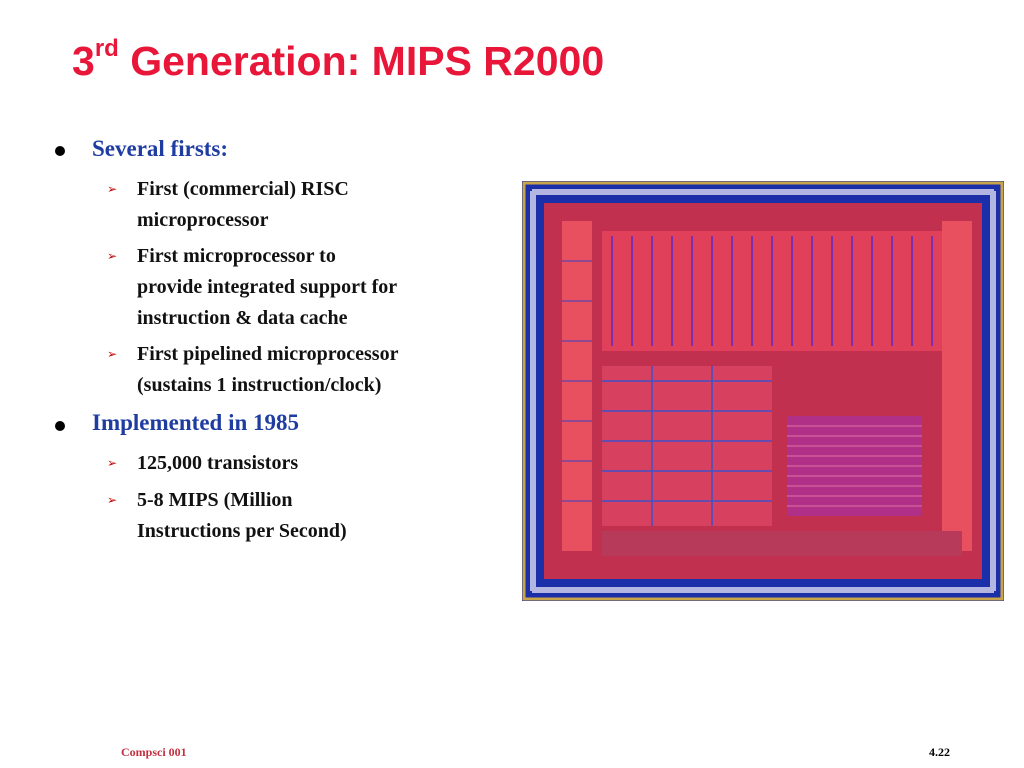 Image resolution: width=1024 pixels, height=768 pixels. Describe the element at coordinates (203, 220) in the screenshot. I see `sub-bullet-line: microprocessor` at that location.